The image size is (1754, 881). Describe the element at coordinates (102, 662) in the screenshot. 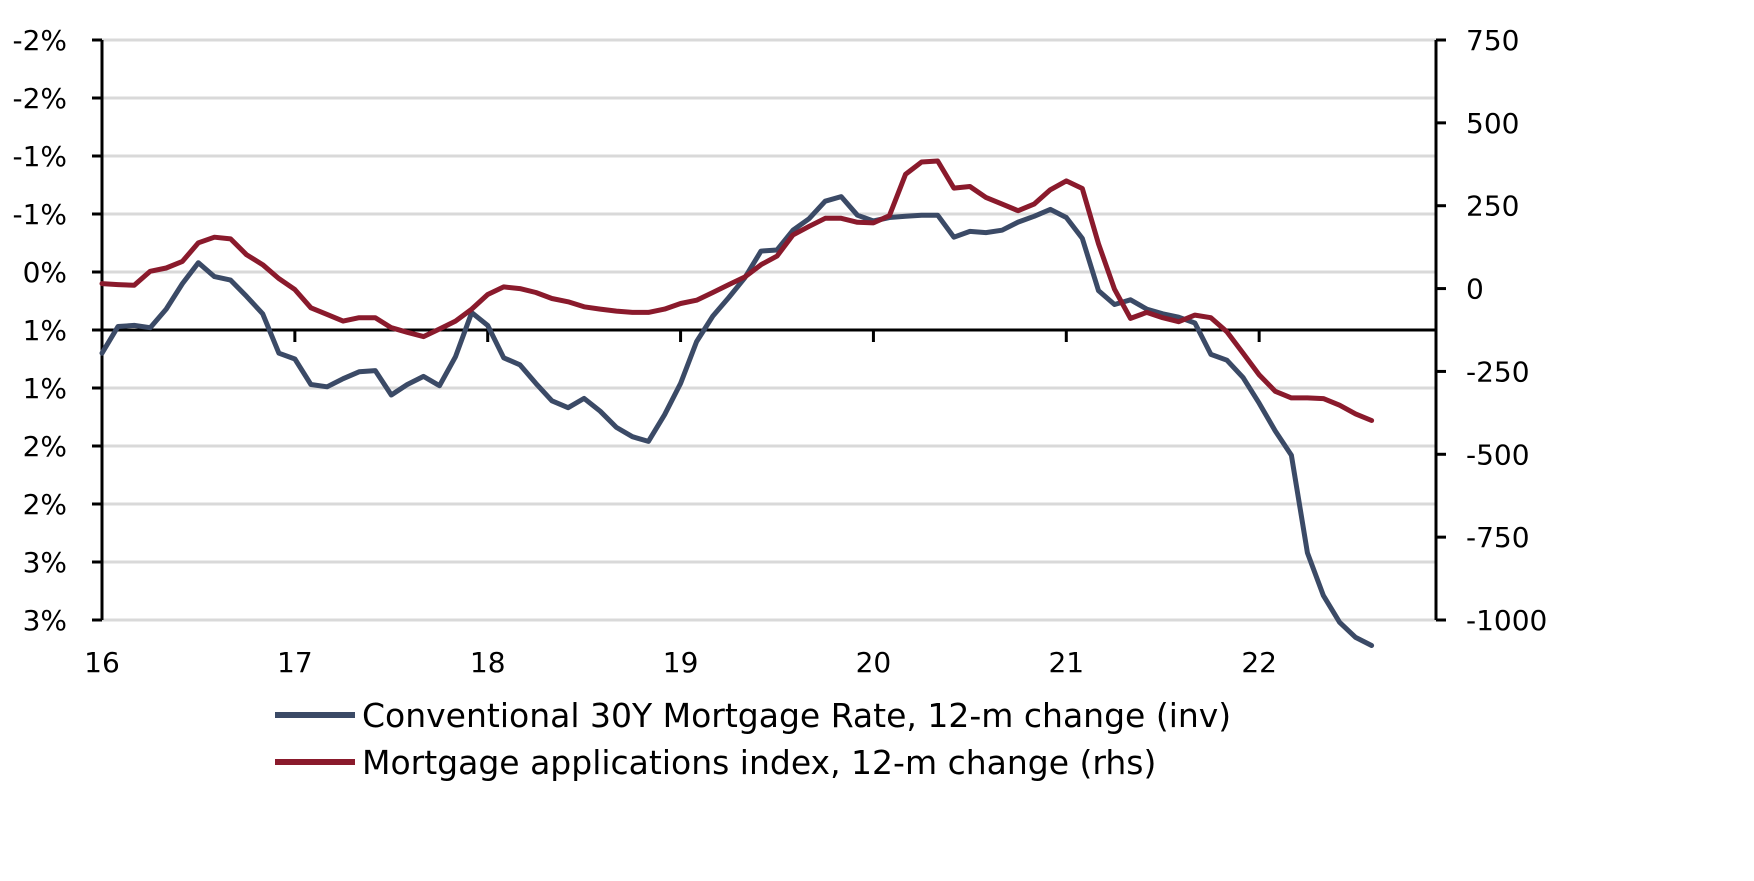

I see `x-tick-label: 16` at that location.